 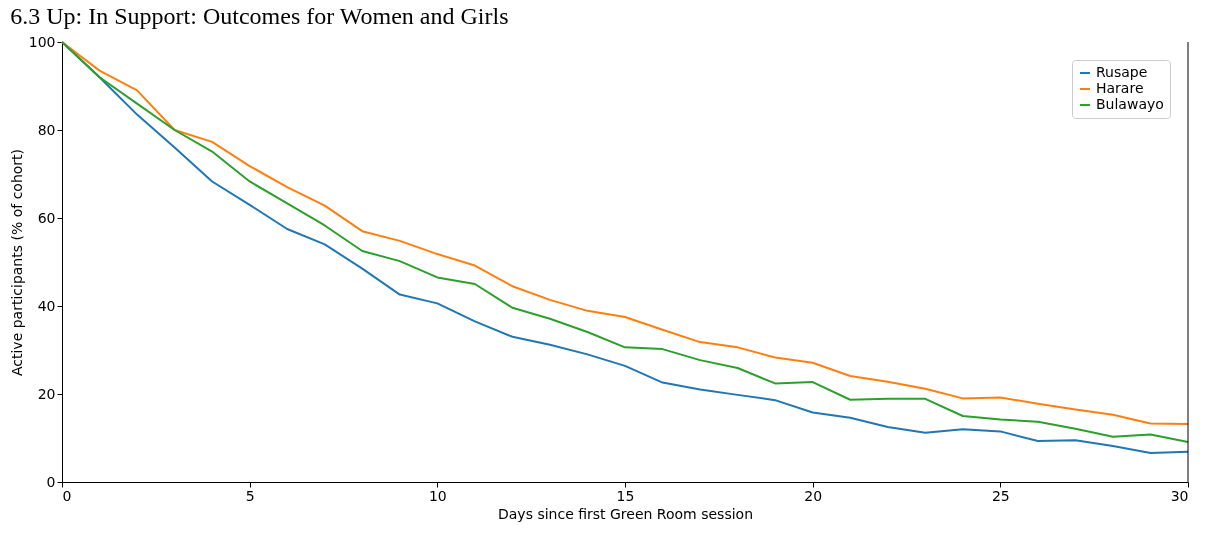 I want to click on y-tick-label: 60, so click(x=46, y=217).